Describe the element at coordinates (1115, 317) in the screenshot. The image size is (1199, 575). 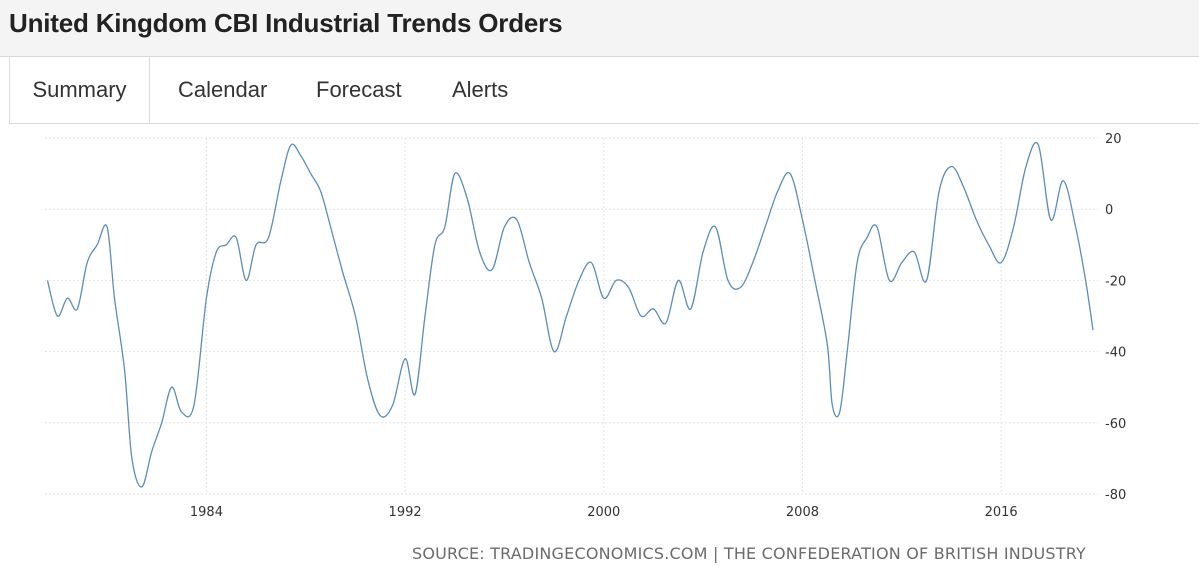
I see `y-axis: 20 0 -20 -40 -60 -80` at that location.